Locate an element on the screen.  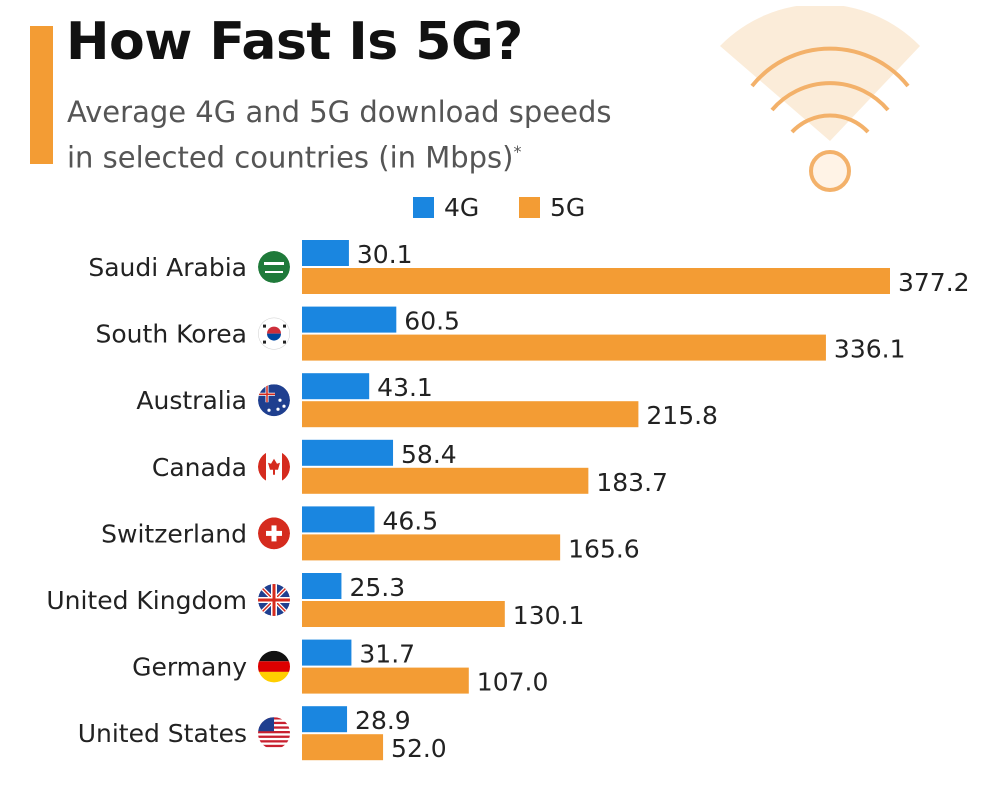
category-label-south-korea: South Korea is located at coordinates (171, 334).